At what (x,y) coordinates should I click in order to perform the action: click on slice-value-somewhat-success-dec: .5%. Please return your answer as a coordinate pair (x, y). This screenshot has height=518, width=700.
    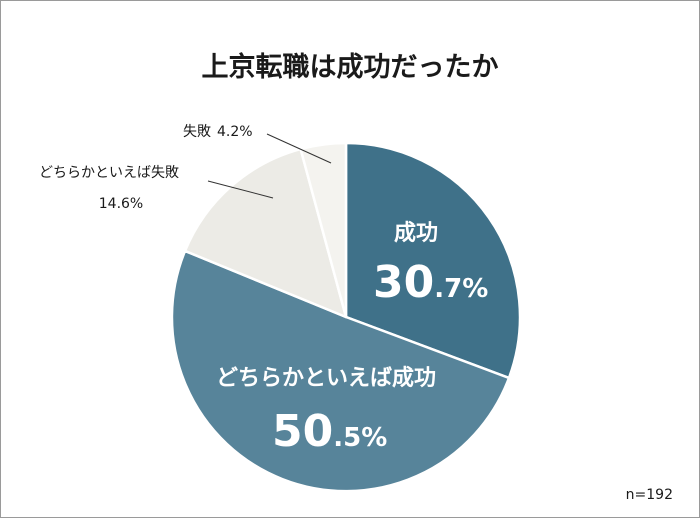
    Looking at the image, I should click on (360, 438).